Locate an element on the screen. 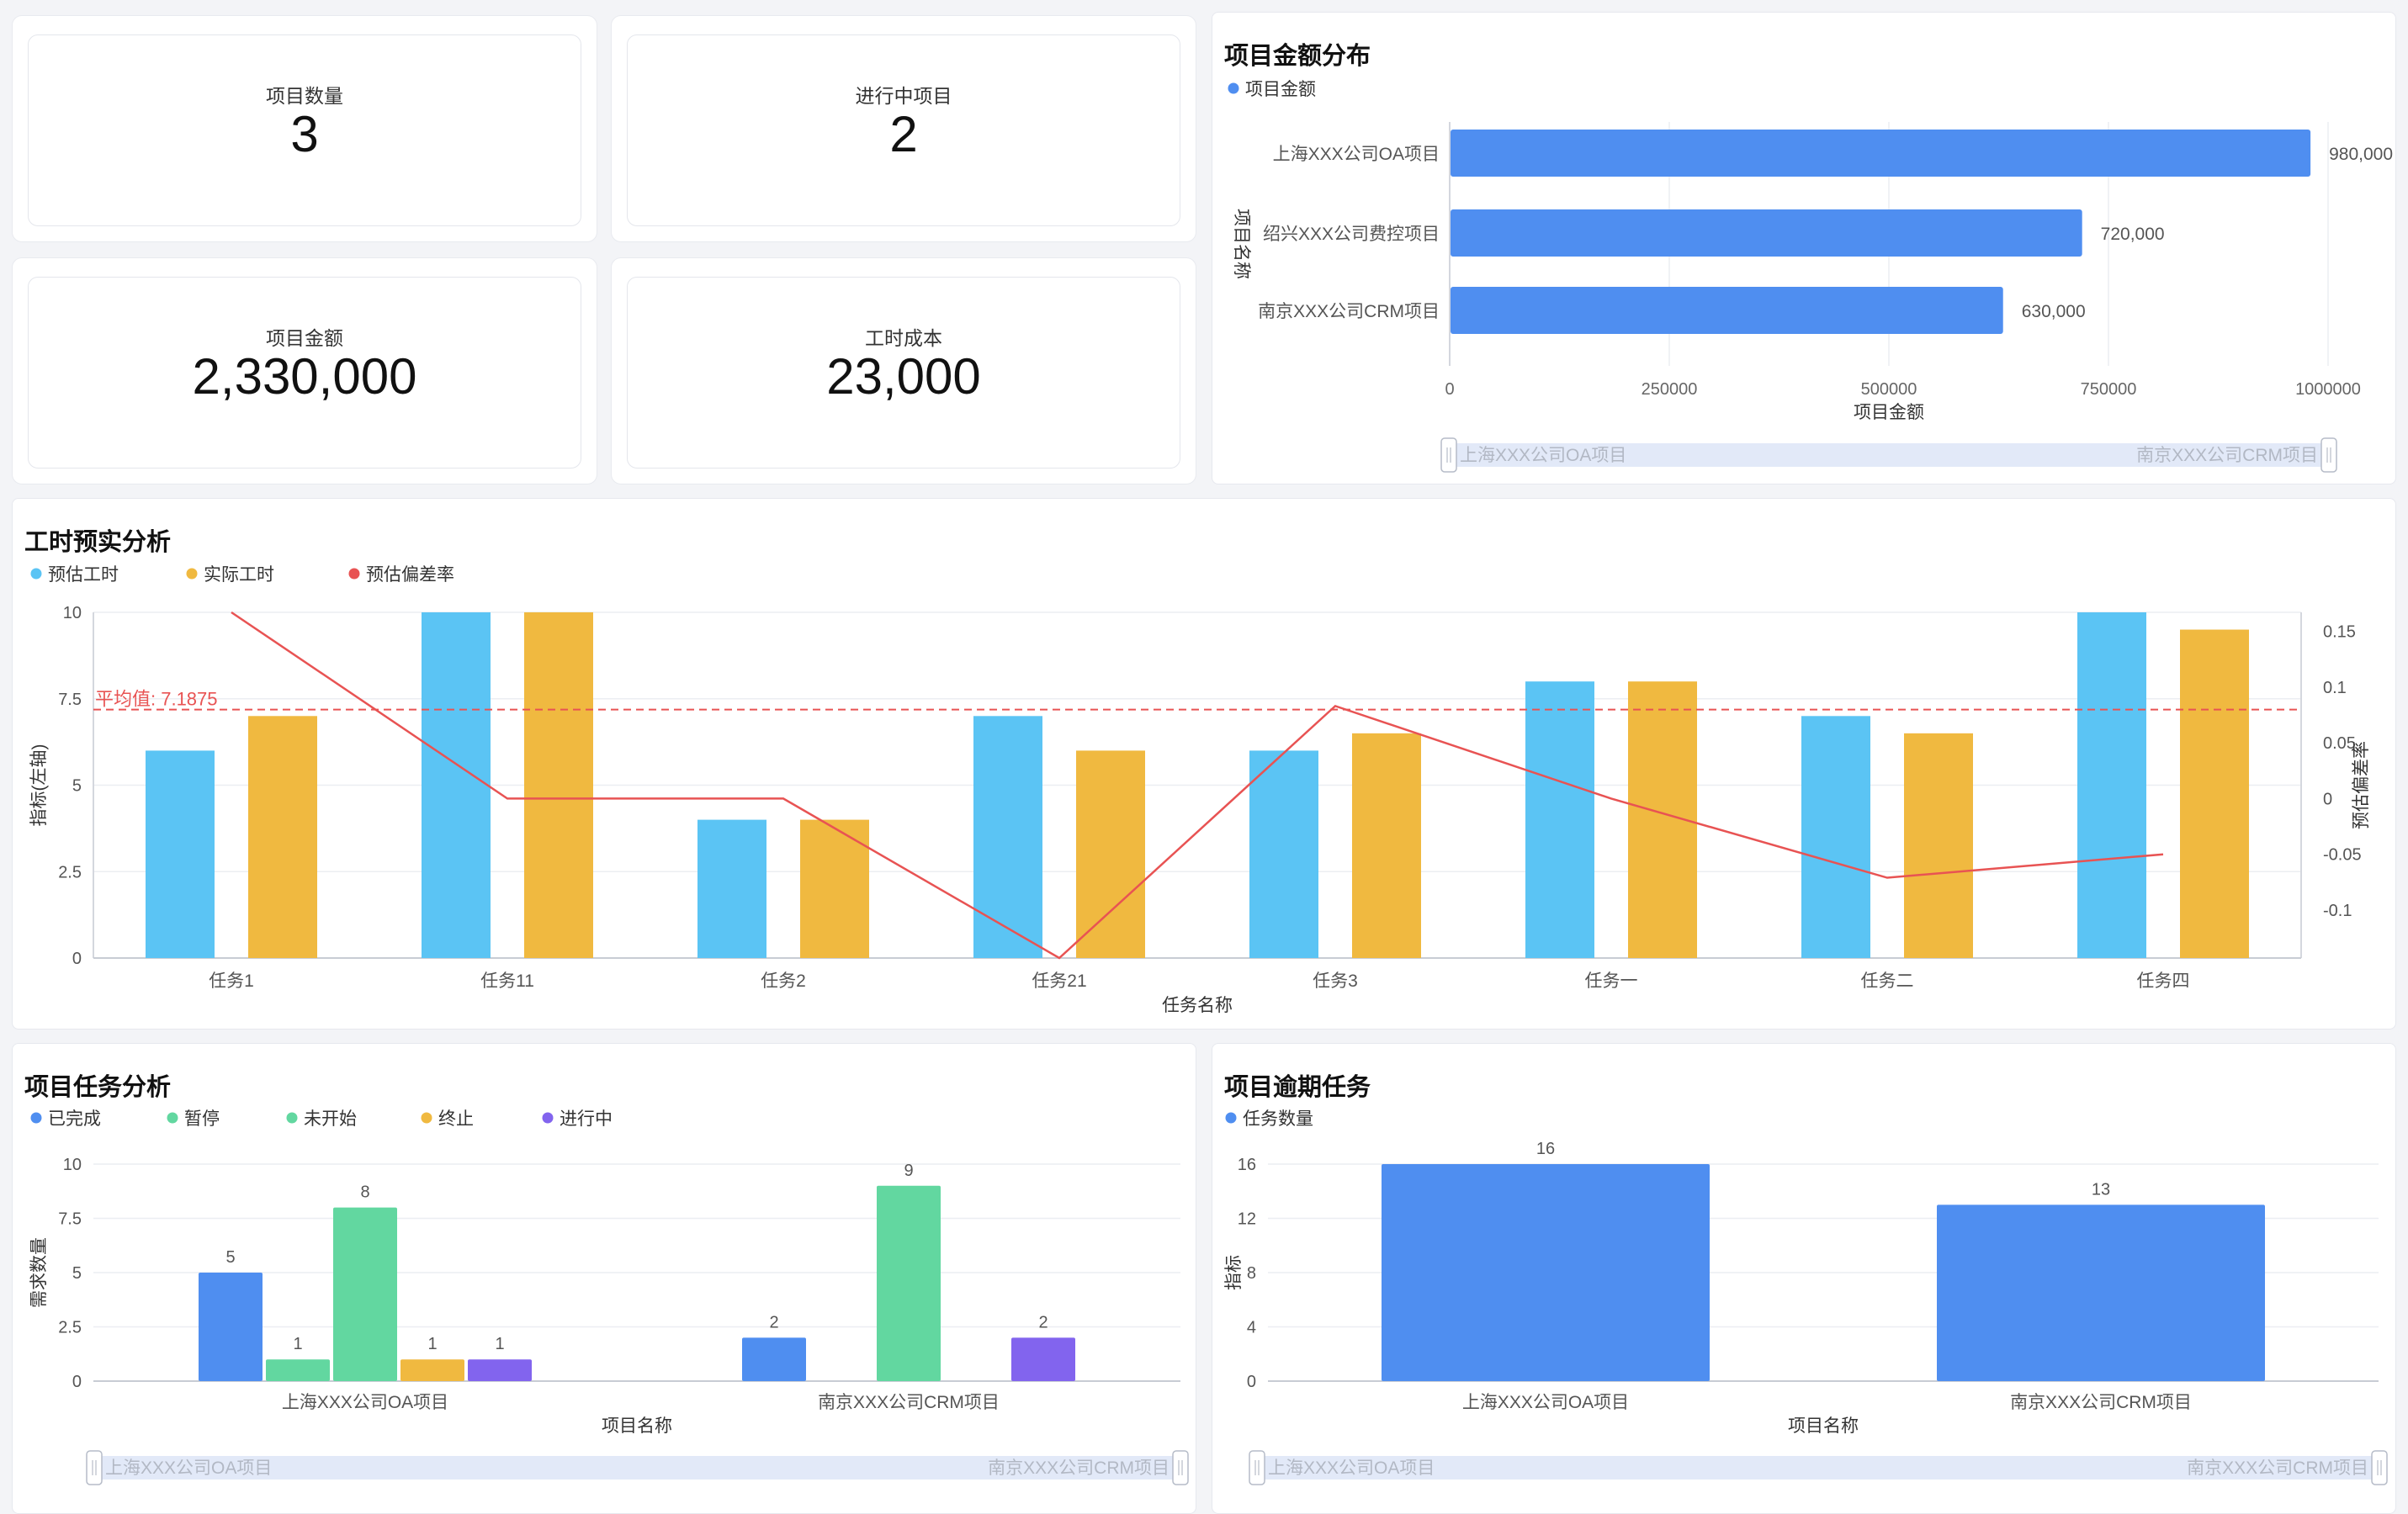  y-tick-label: 4 is located at coordinates (1251, 1328).